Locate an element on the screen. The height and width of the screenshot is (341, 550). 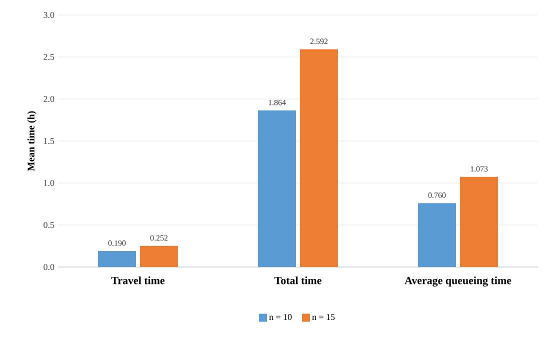
y-tick-label: 1.5 is located at coordinates (49, 141).